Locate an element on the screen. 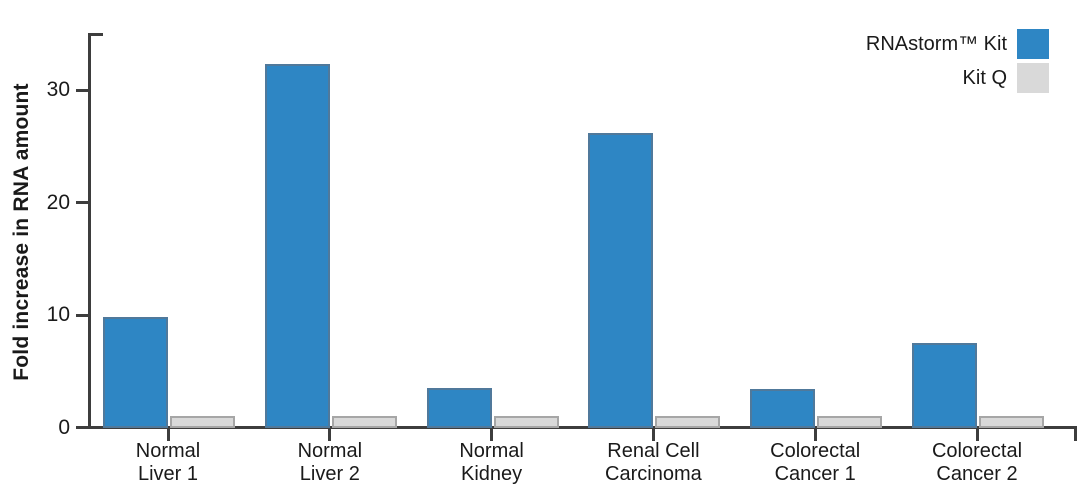 The image size is (1080, 491). legend-swatch-kit-q is located at coordinates (1033, 78).